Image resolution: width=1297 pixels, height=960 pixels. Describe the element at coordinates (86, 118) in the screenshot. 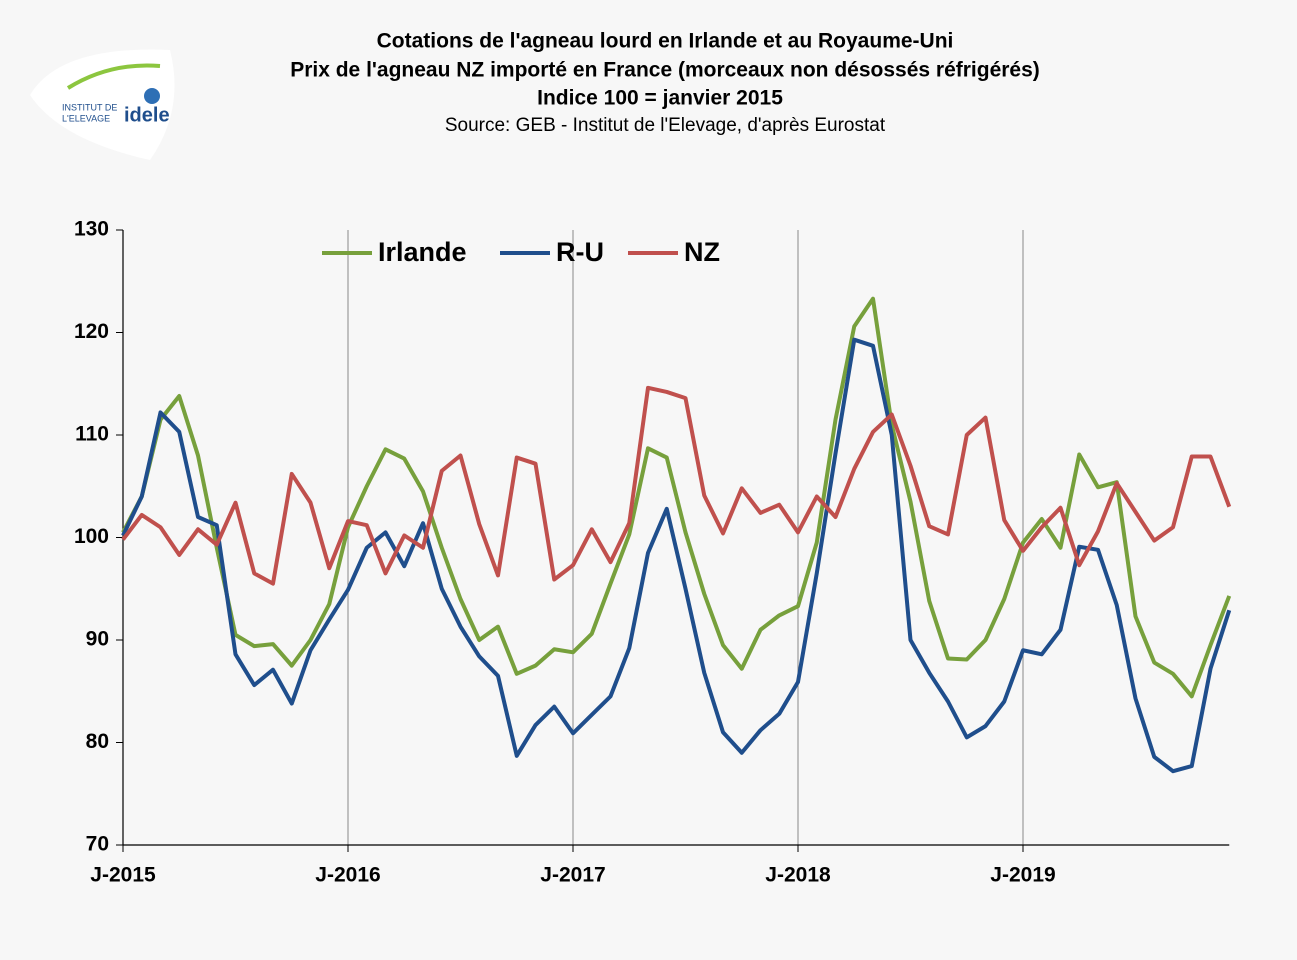

I see `logo-text: L'ELEVAGE` at that location.